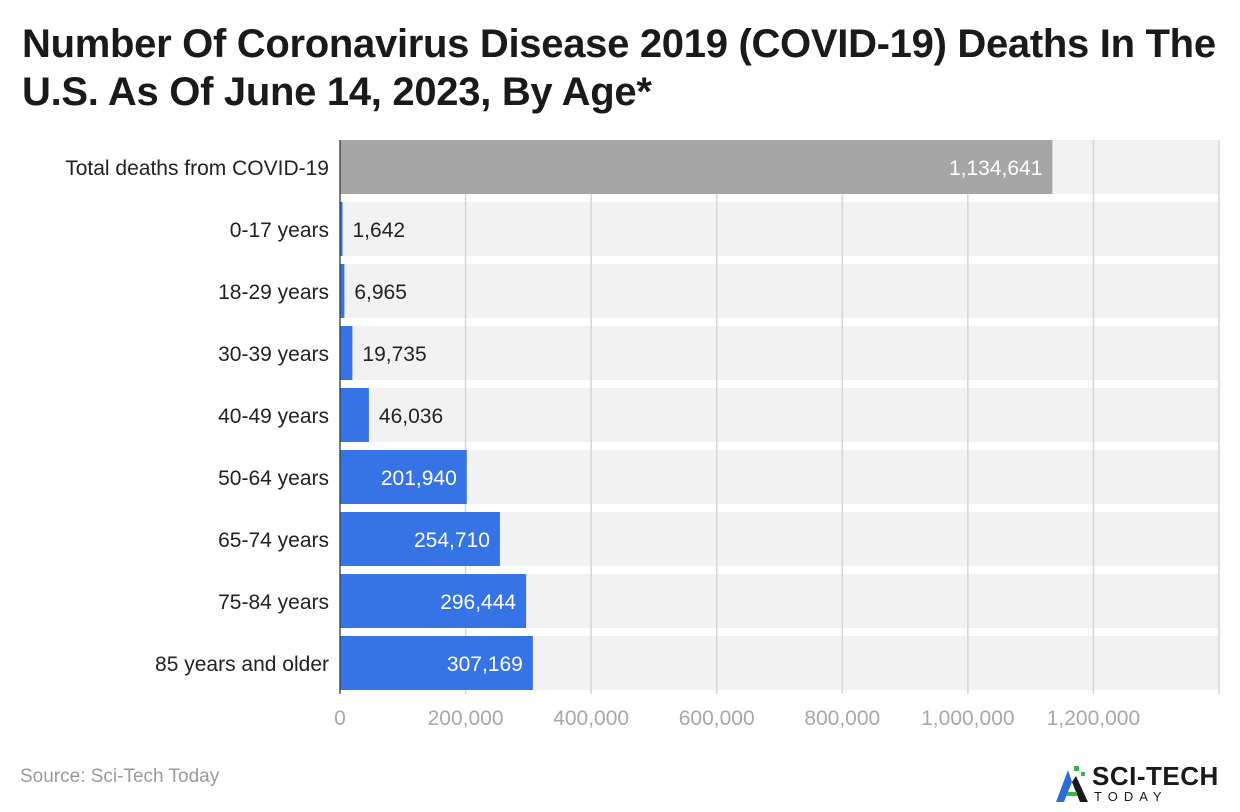 This screenshot has width=1240, height=812. Describe the element at coordinates (379, 230) in the screenshot. I see `data-label: 1,642` at that location.